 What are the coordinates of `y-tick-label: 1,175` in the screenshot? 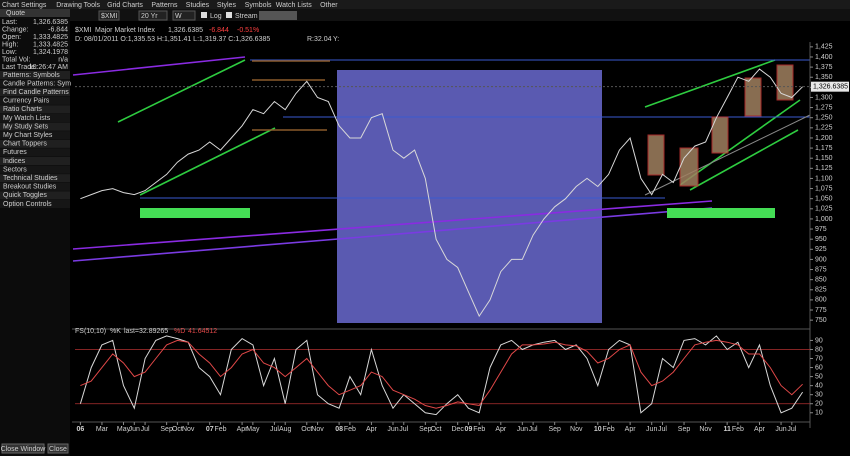 It's located at (824, 148).